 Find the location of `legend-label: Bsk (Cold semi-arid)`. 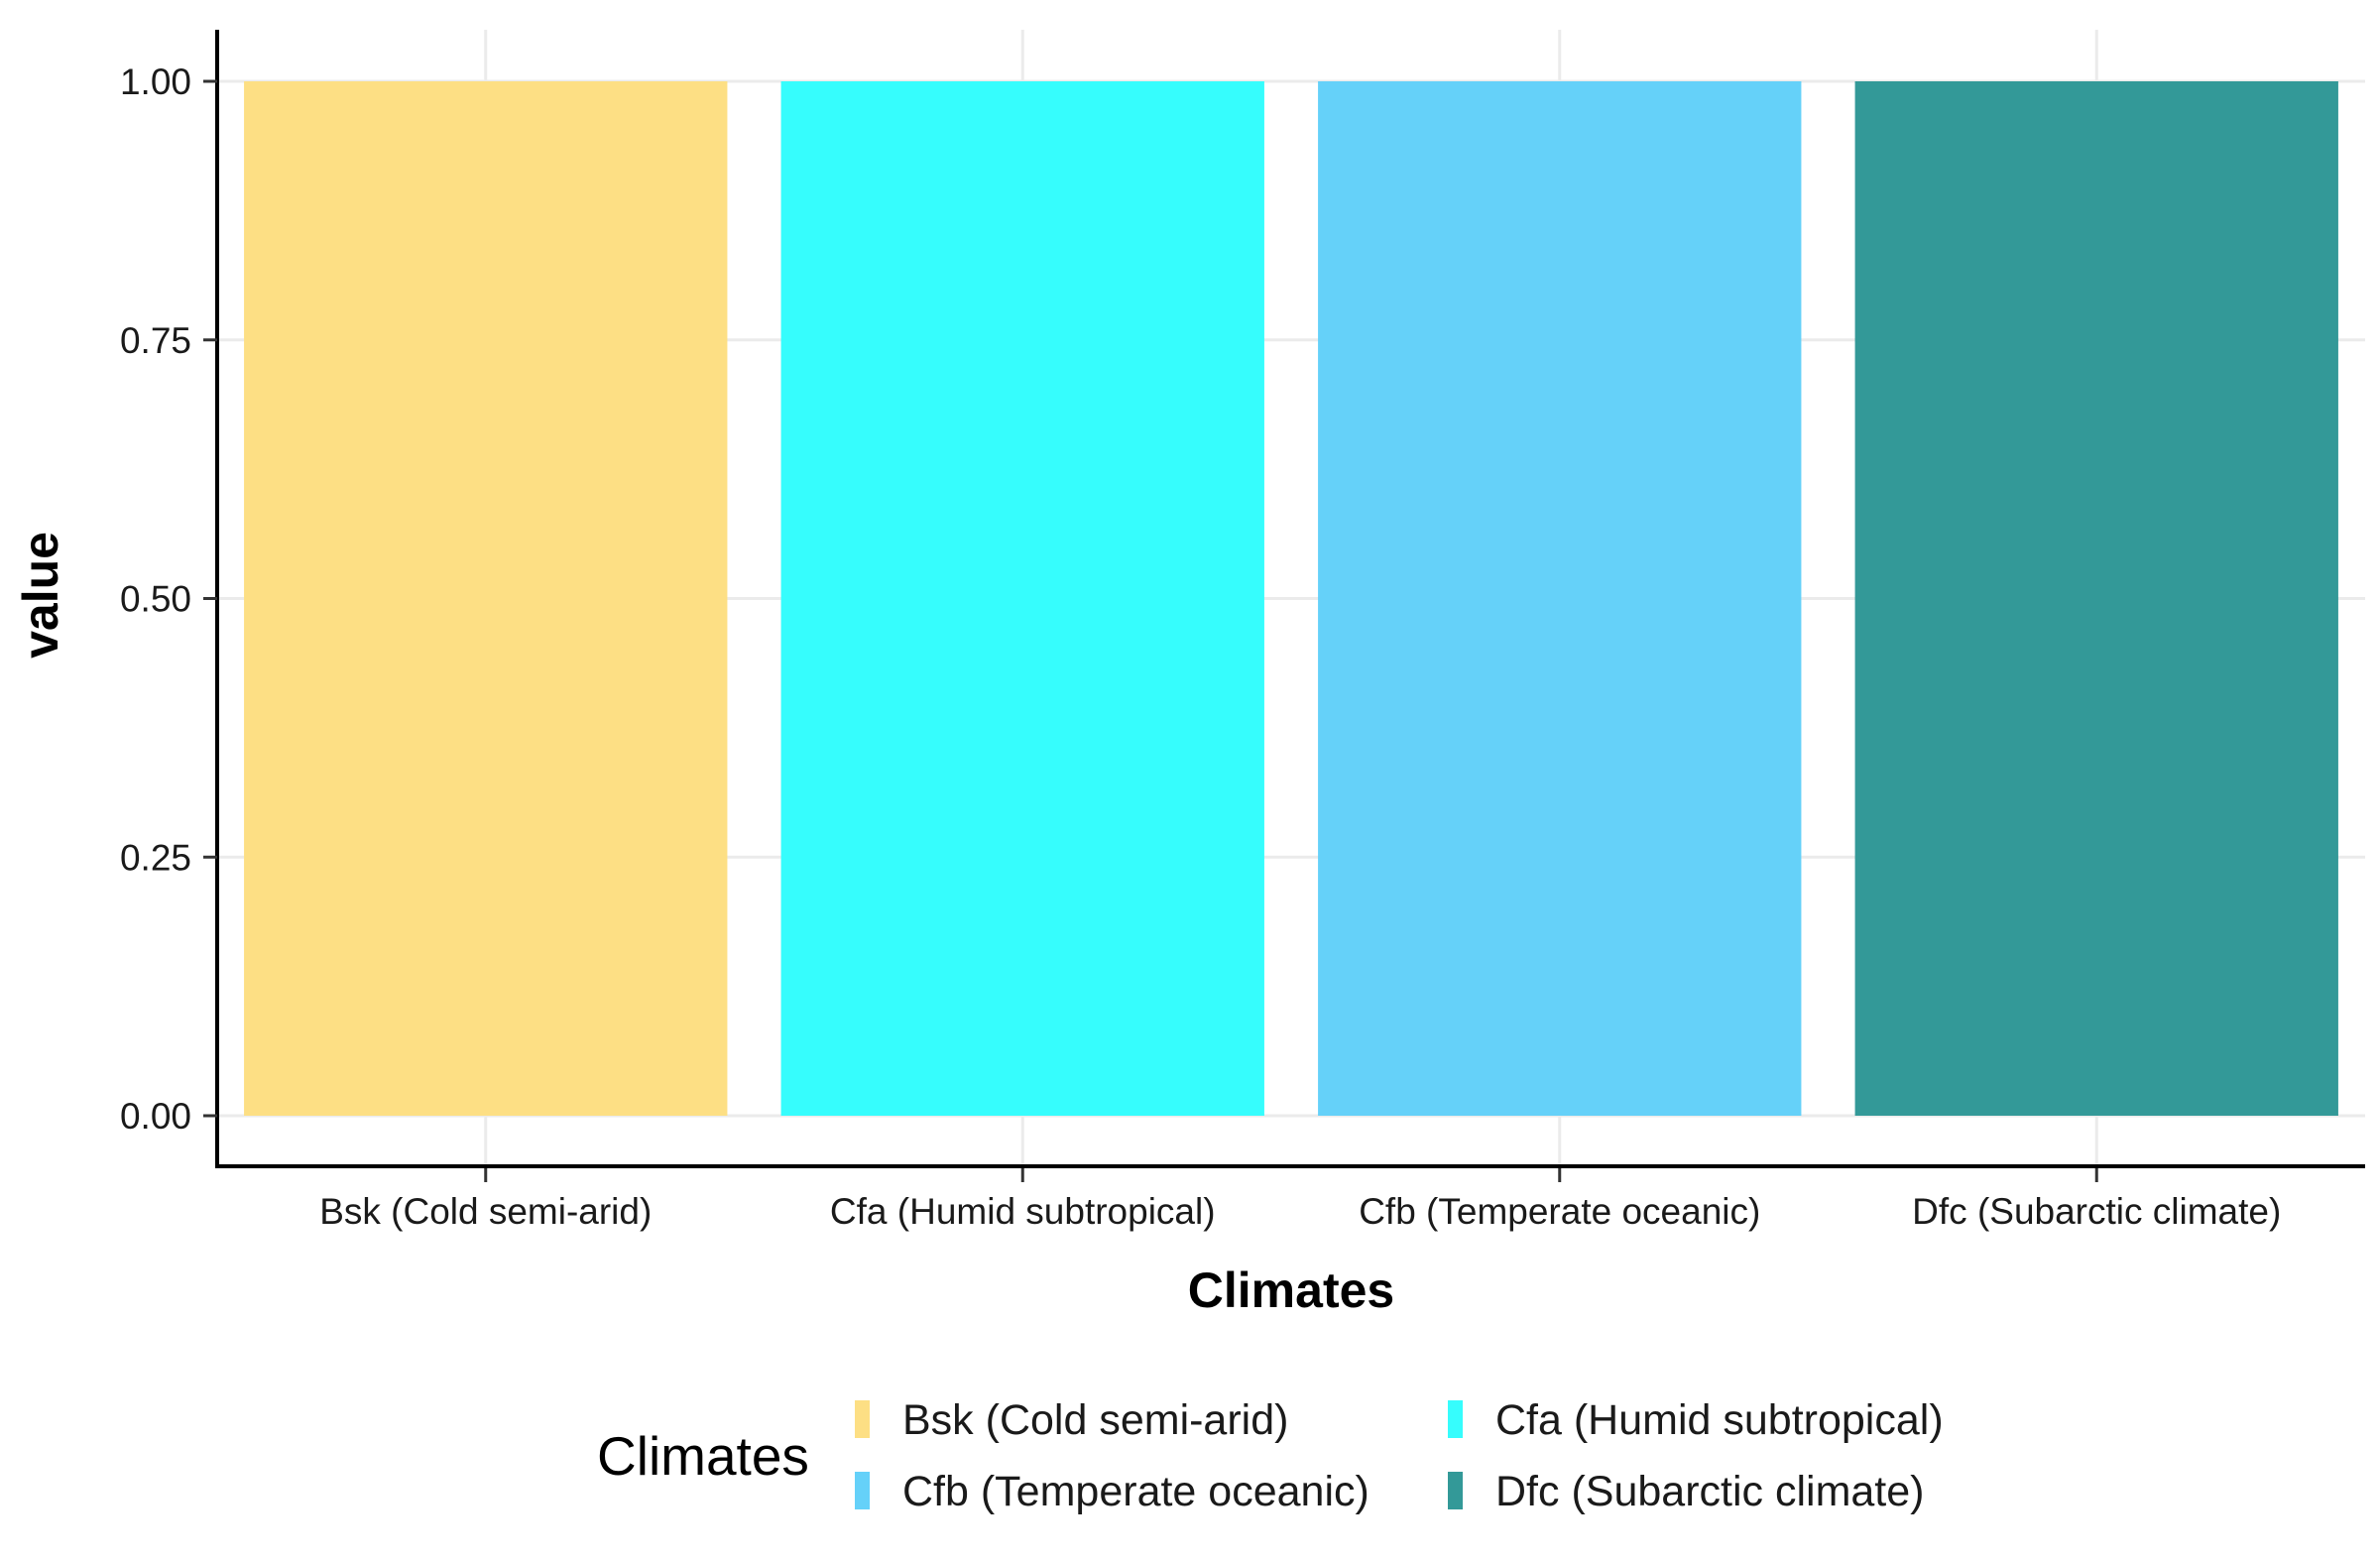

legend-label: Bsk (Cold semi-arid) is located at coordinates (1095, 1420).